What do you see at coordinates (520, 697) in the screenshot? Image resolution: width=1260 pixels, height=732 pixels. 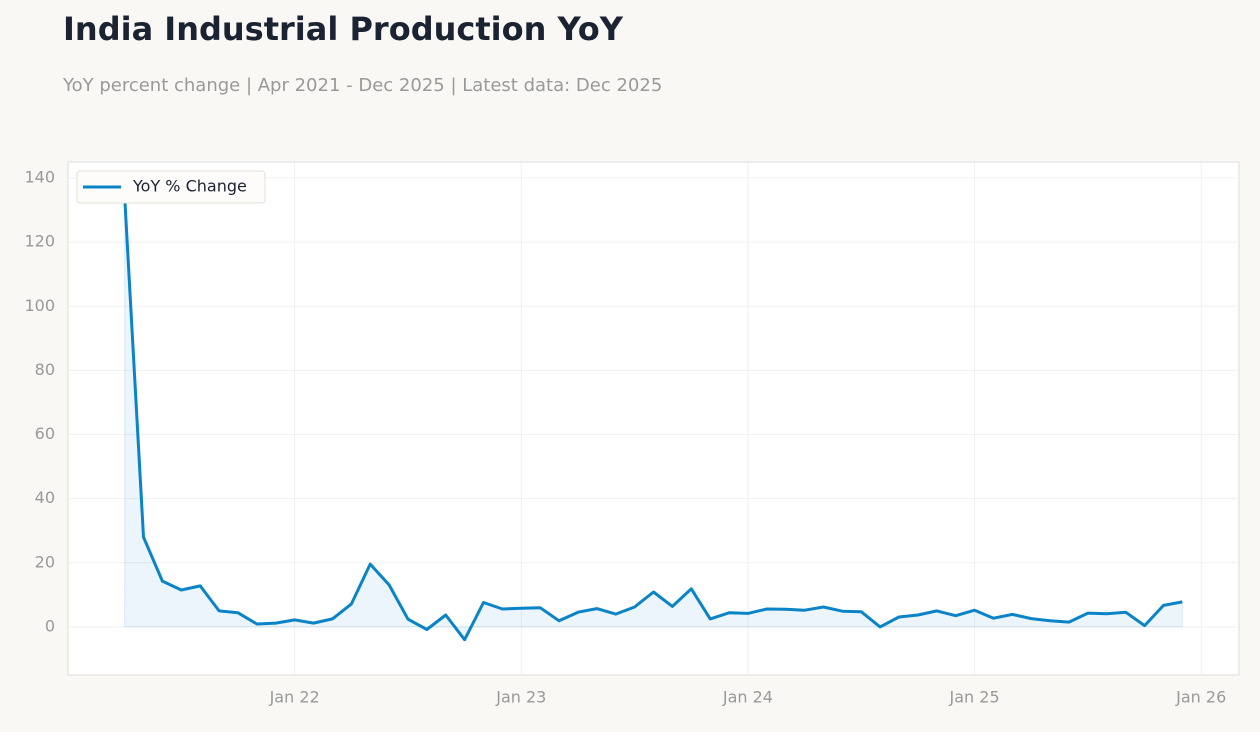 I see `x-tick-label: Jan 23` at bounding box center [520, 697].